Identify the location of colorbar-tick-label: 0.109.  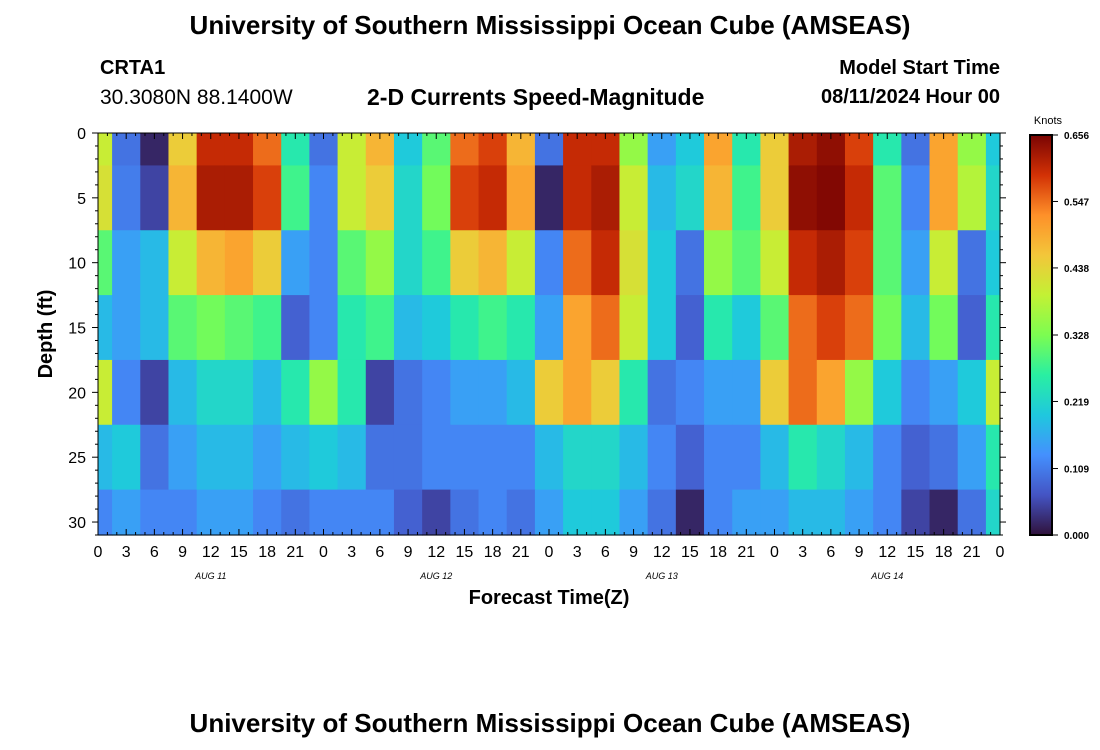
(1076, 470).